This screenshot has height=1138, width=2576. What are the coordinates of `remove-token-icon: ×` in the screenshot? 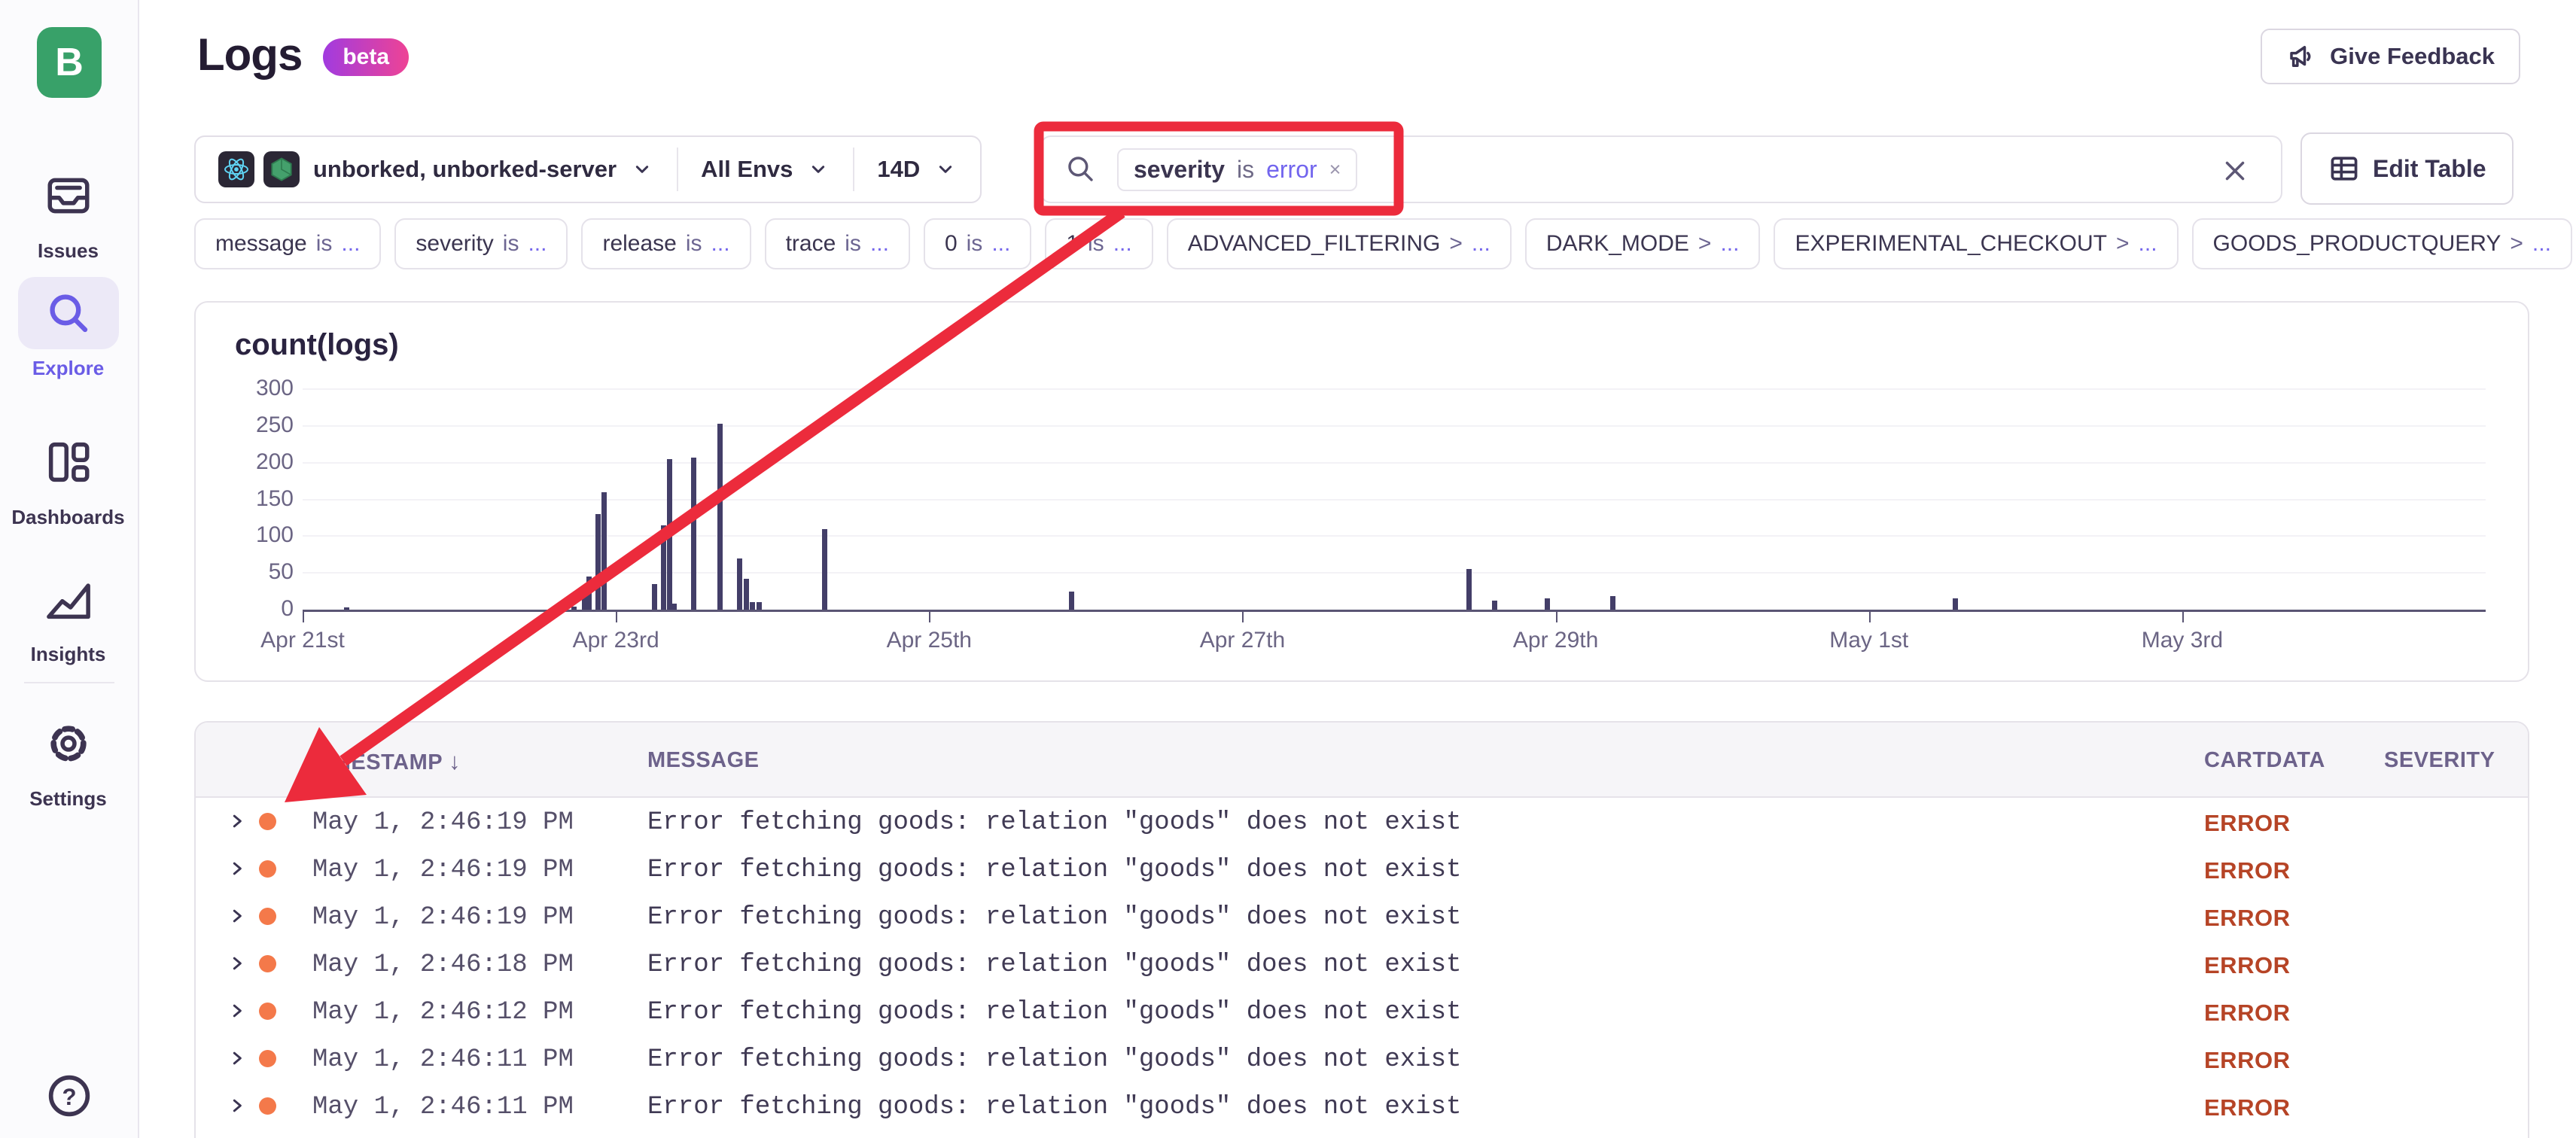 It's located at (1335, 169).